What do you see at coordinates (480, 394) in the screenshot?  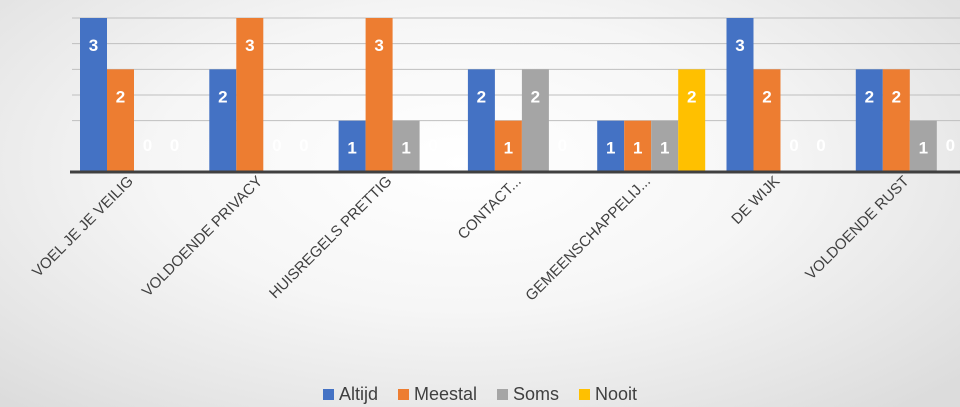 I see `legend: Altijd Meestal Soms Nooit` at bounding box center [480, 394].